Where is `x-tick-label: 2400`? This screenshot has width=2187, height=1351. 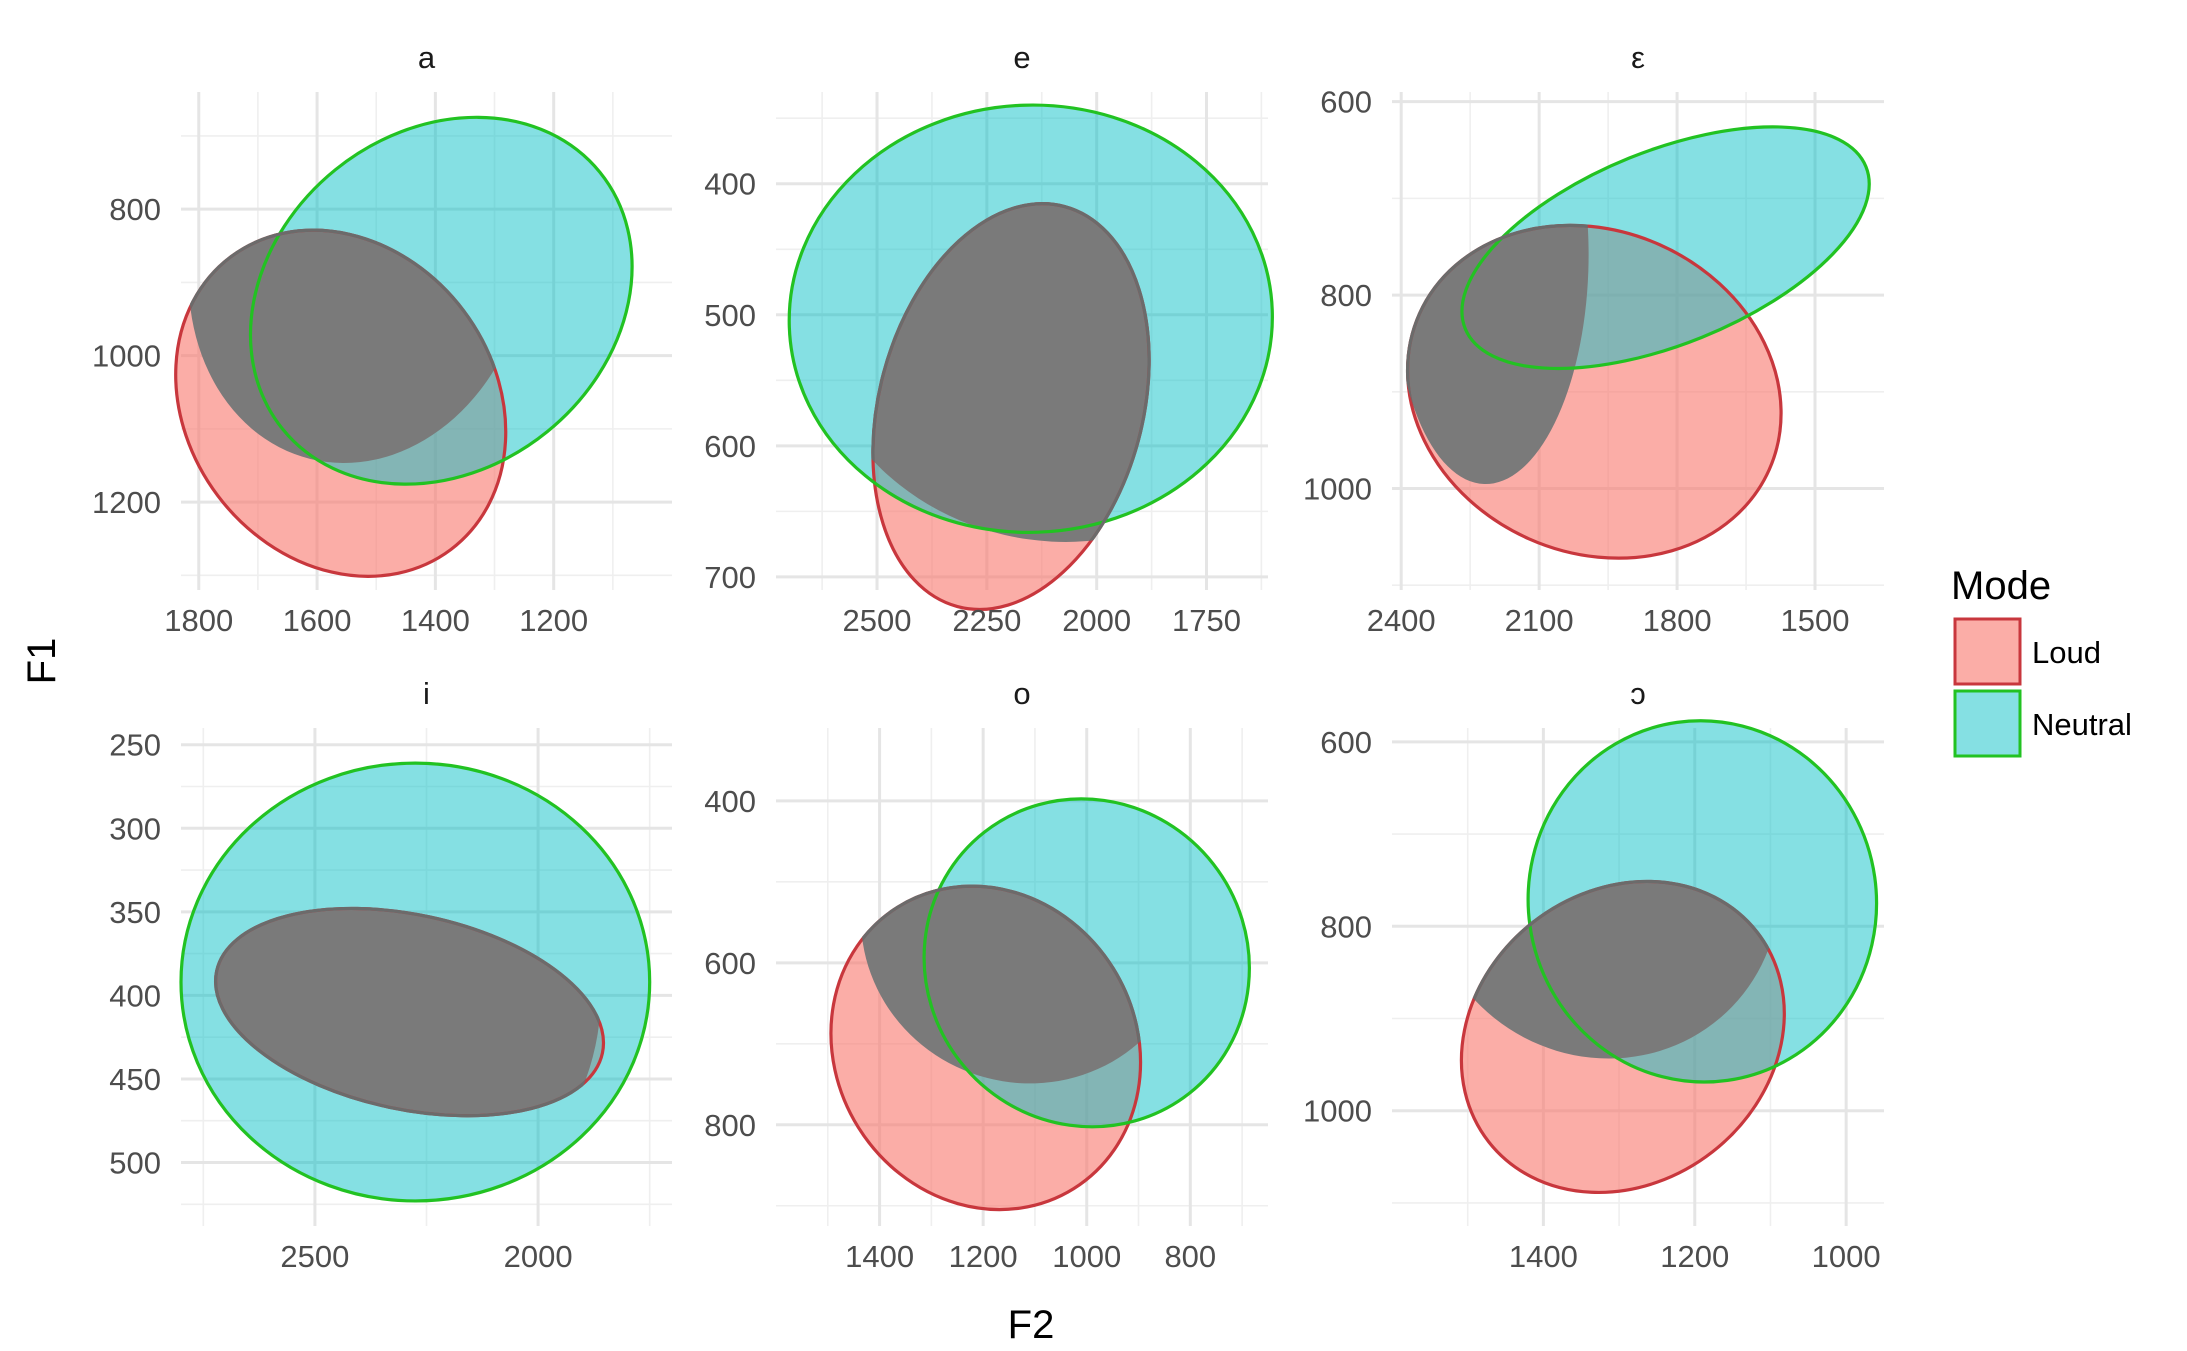 x-tick-label: 2400 is located at coordinates (1401, 620).